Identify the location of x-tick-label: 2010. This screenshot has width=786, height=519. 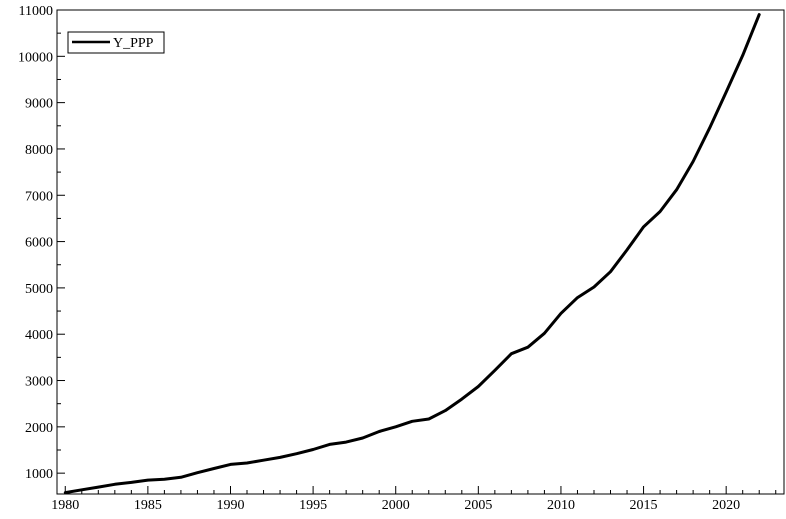
(561, 505).